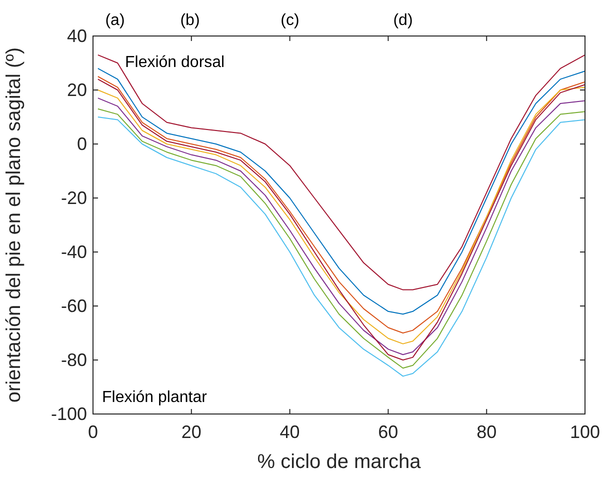 The height and width of the screenshot is (484, 611). What do you see at coordinates (190, 20) in the screenshot?
I see `text: (b)` at bounding box center [190, 20].